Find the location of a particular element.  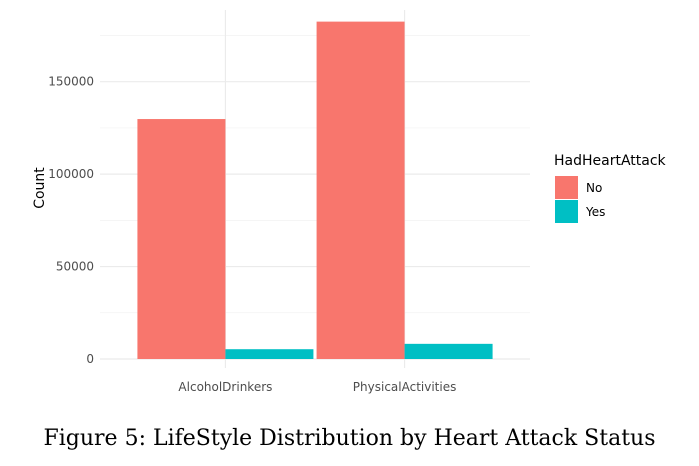

x-tick-label: AlcoholDrinkers is located at coordinates (225, 387).